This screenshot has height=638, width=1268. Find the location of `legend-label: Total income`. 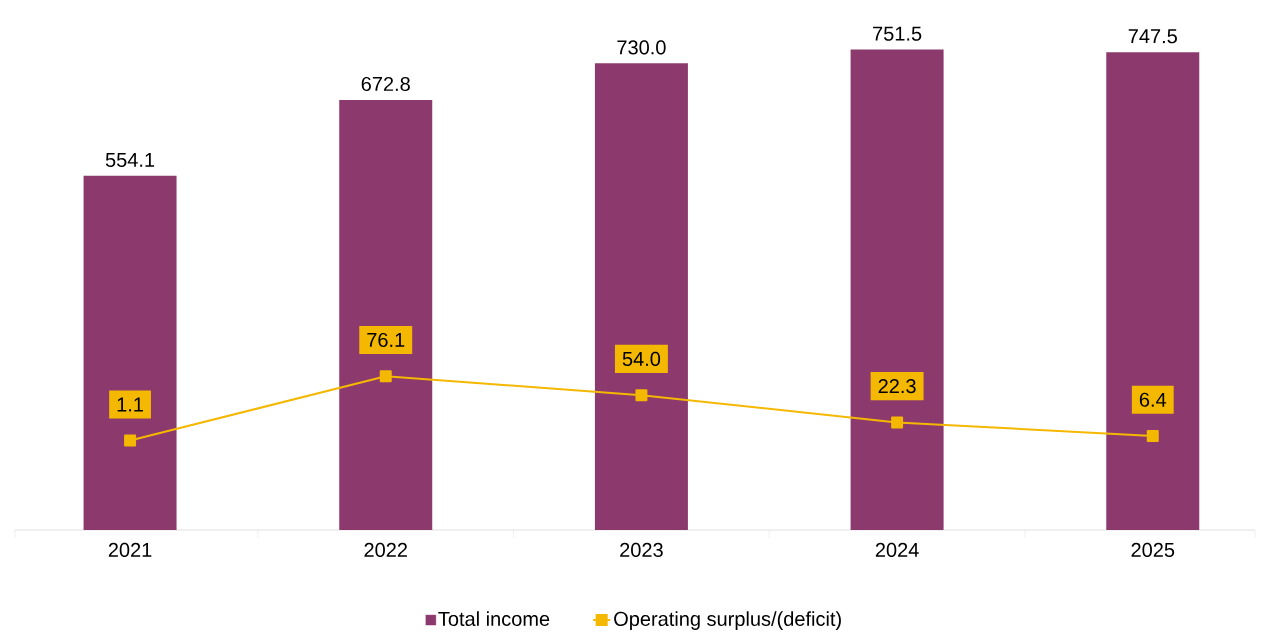

legend-label: Total income is located at coordinates (494, 618).